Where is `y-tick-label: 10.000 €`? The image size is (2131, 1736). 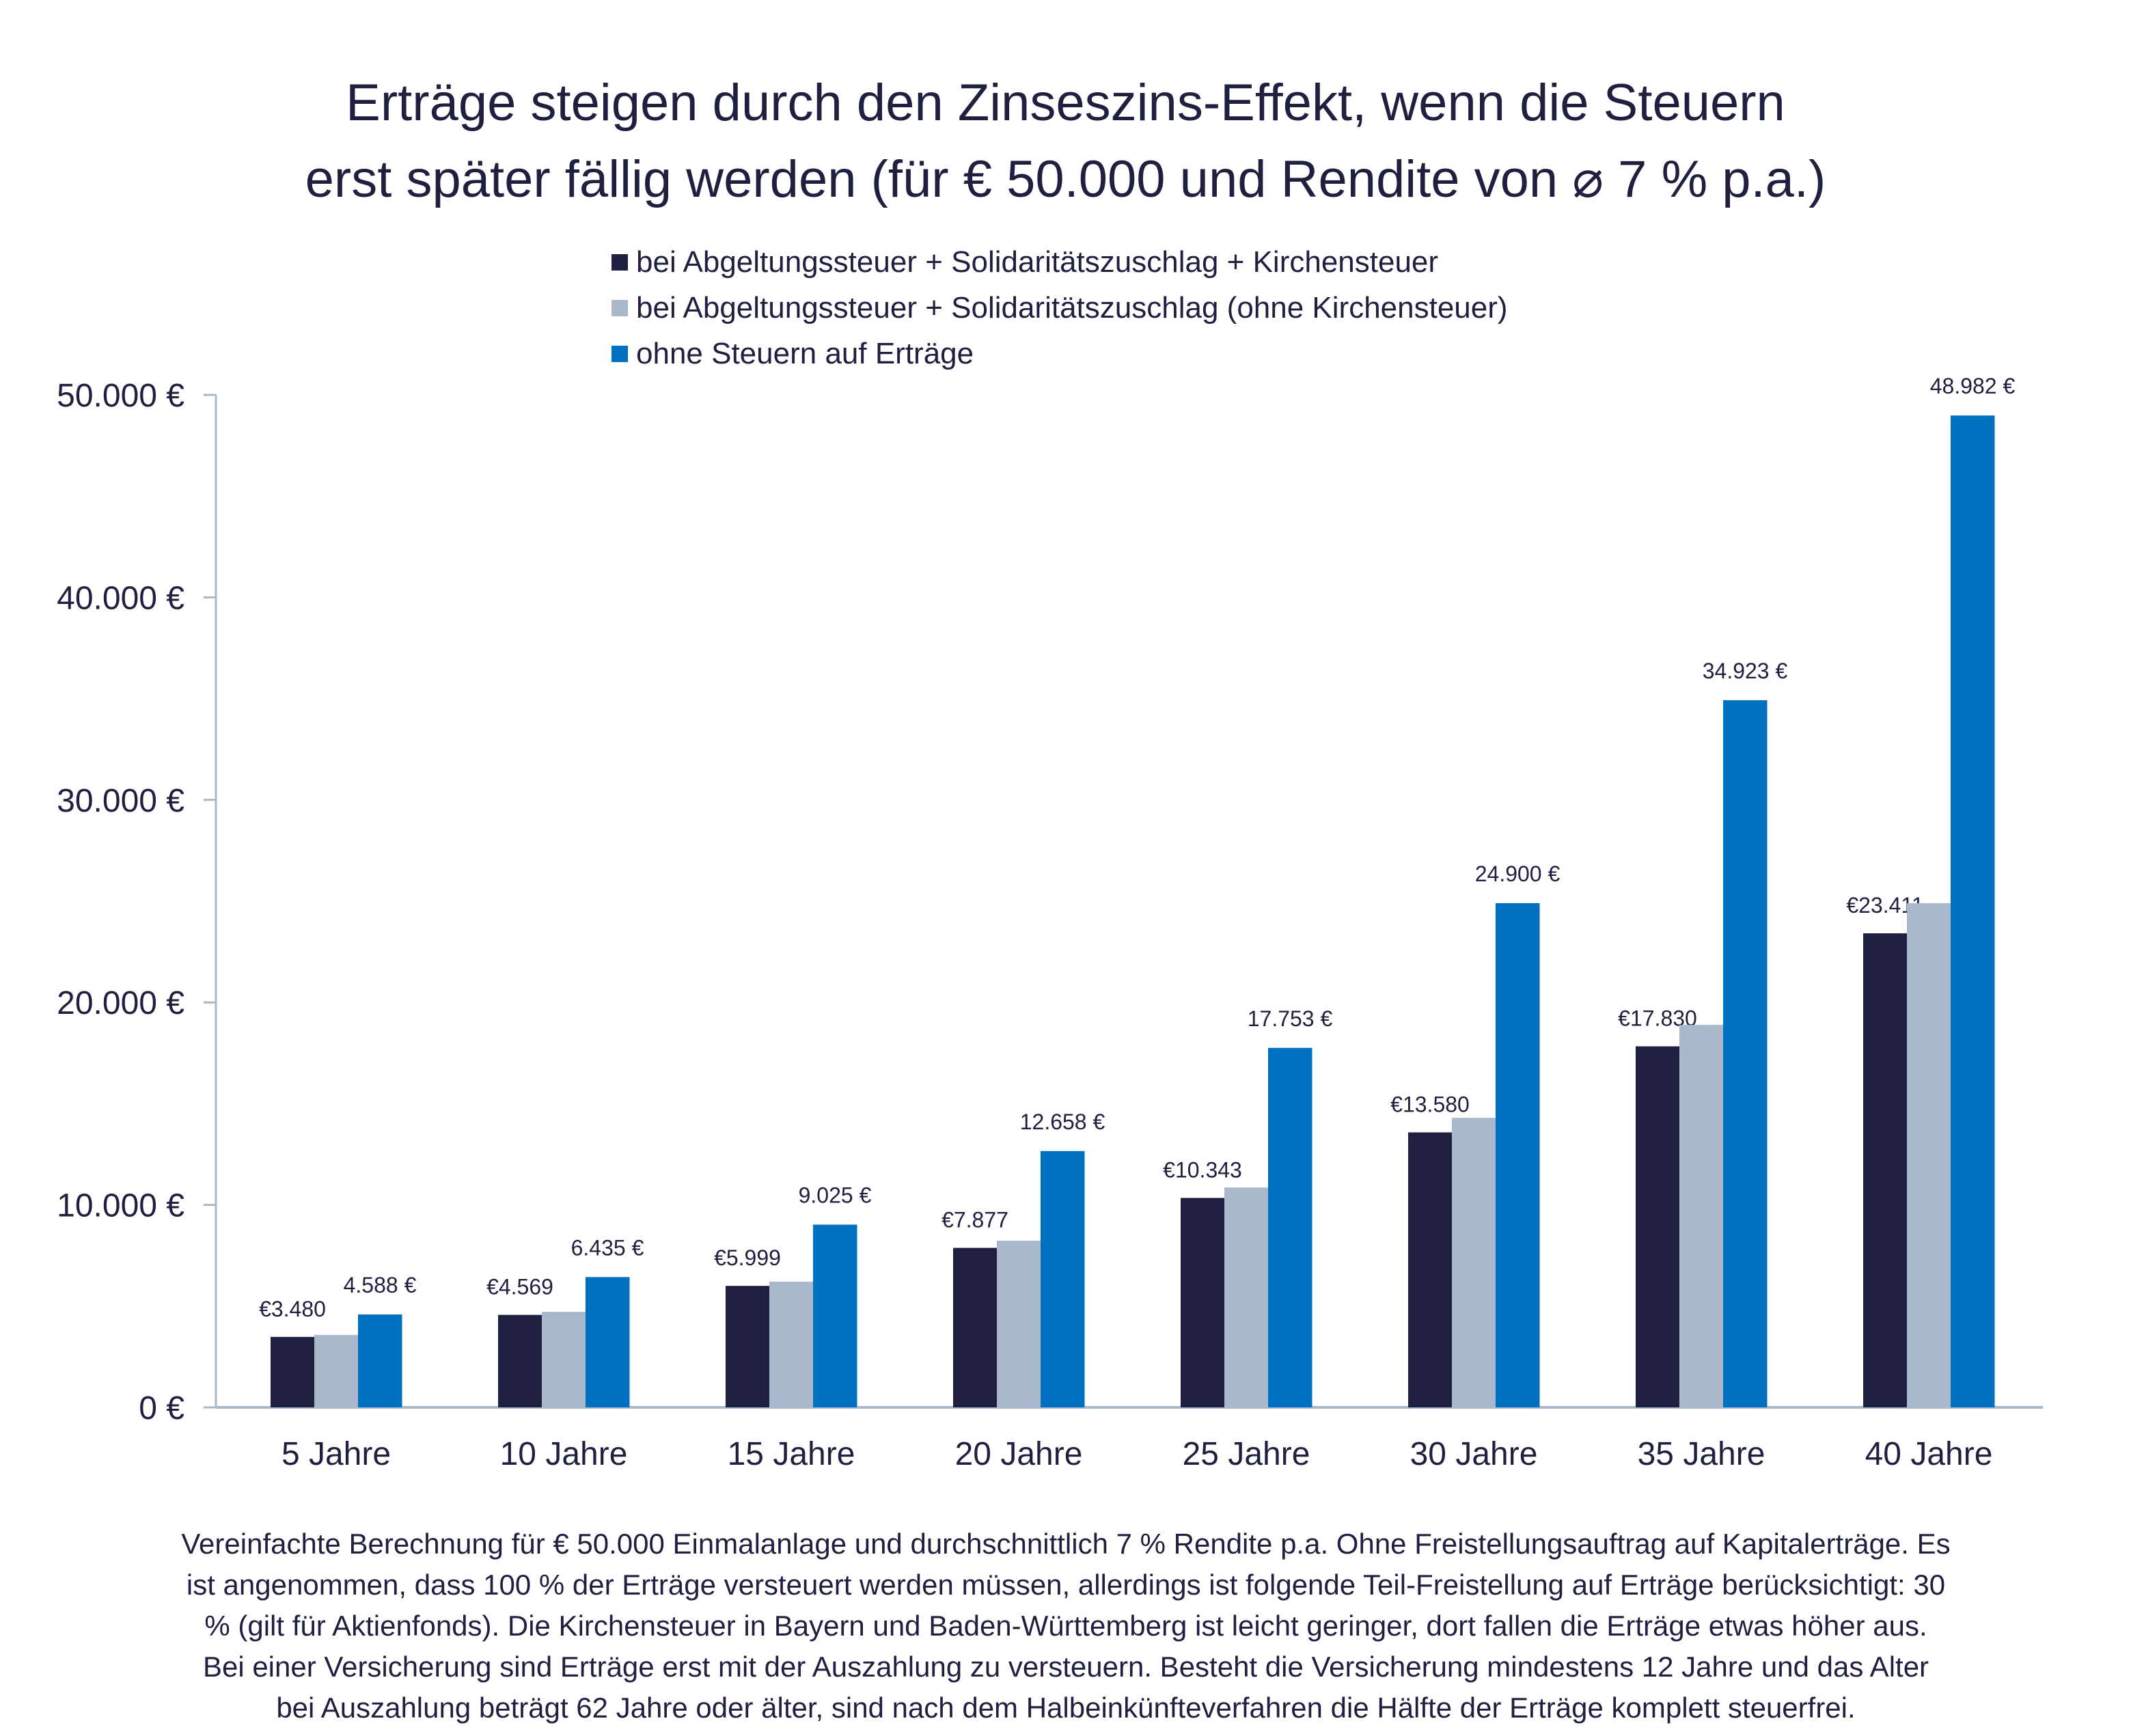
y-tick-label: 10.000 € is located at coordinates (120, 1206).